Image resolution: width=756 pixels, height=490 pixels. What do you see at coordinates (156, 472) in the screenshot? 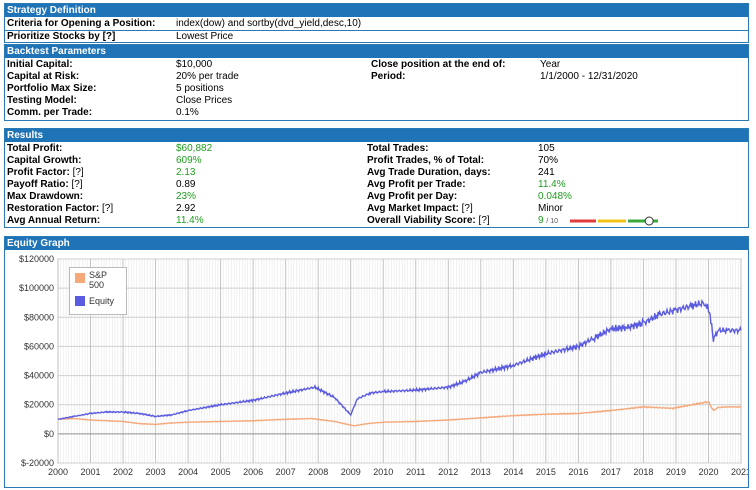
I see `x-tick-label: 2003` at bounding box center [156, 472].